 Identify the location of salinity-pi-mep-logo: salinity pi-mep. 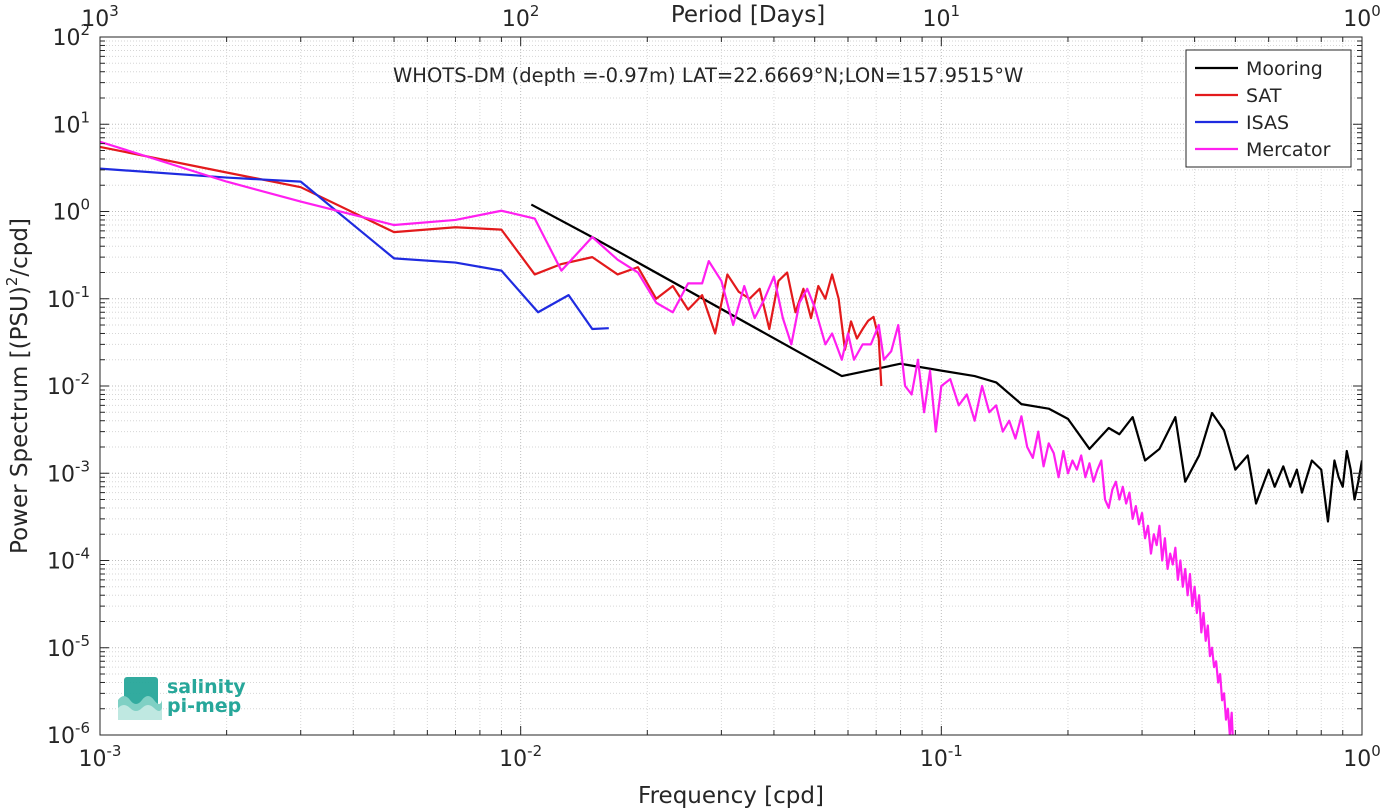
(182, 698).